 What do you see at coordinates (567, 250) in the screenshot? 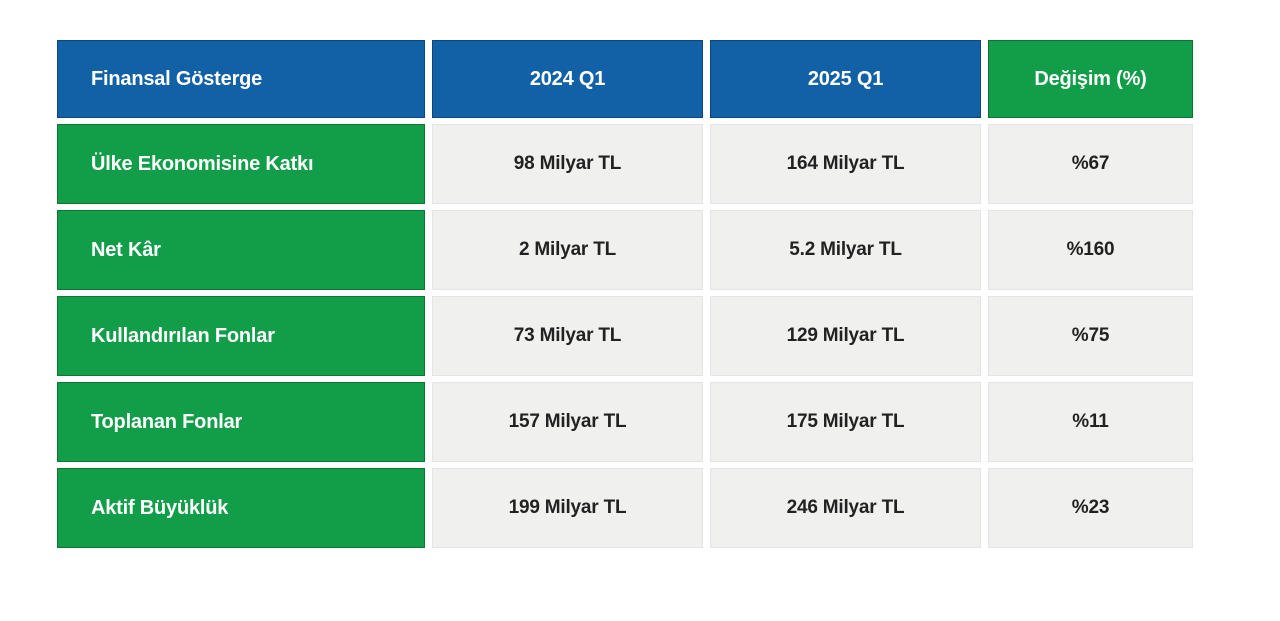
I see `value-2024q1: 2 Milyar TL` at bounding box center [567, 250].